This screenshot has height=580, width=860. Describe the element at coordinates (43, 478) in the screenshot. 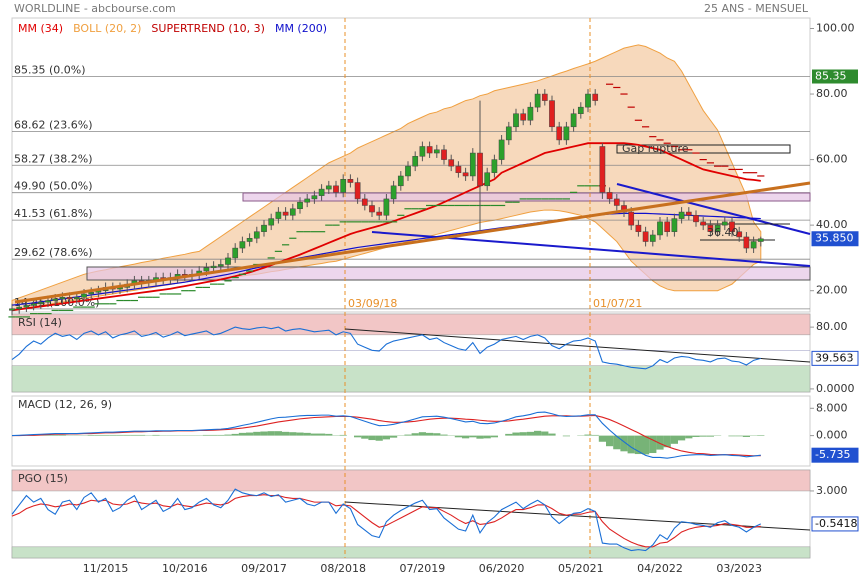

I see `panel-title: PGO (15)` at that location.